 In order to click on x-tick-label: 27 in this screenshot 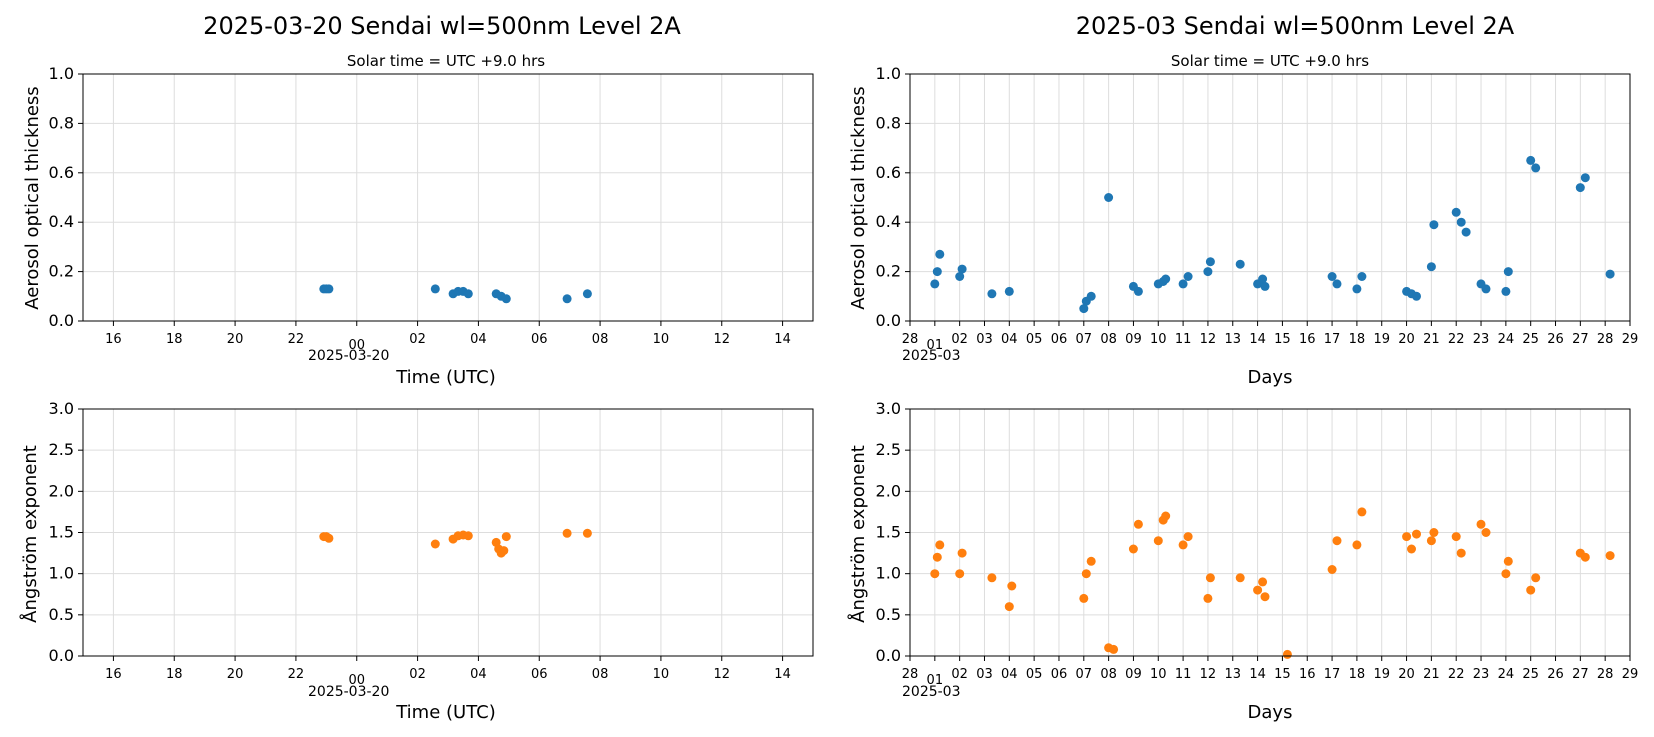, I will do `click(1580, 339)`.